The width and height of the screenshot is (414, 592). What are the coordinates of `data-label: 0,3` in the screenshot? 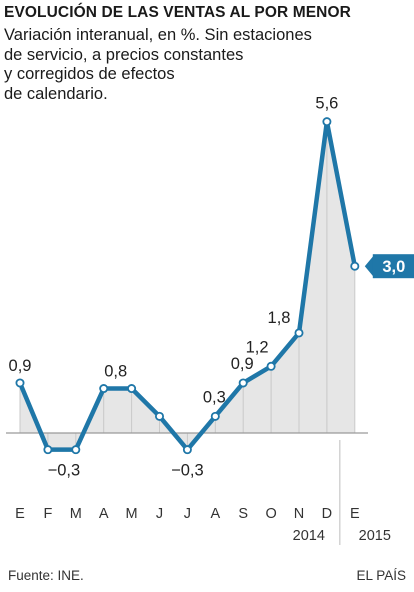 It's located at (214, 397).